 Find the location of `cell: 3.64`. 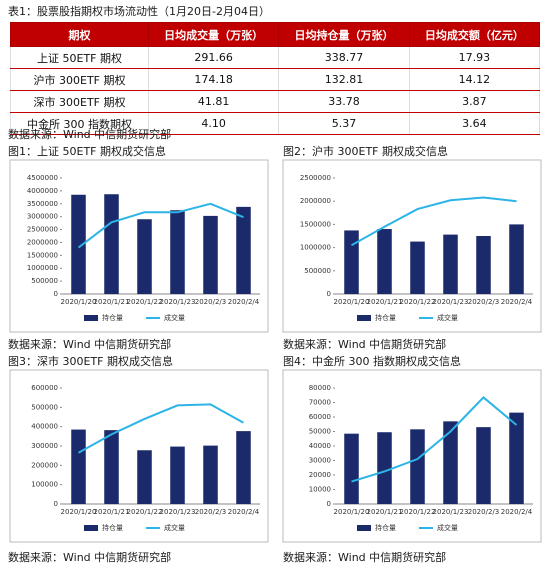

cell: 3.64 is located at coordinates (474, 123).